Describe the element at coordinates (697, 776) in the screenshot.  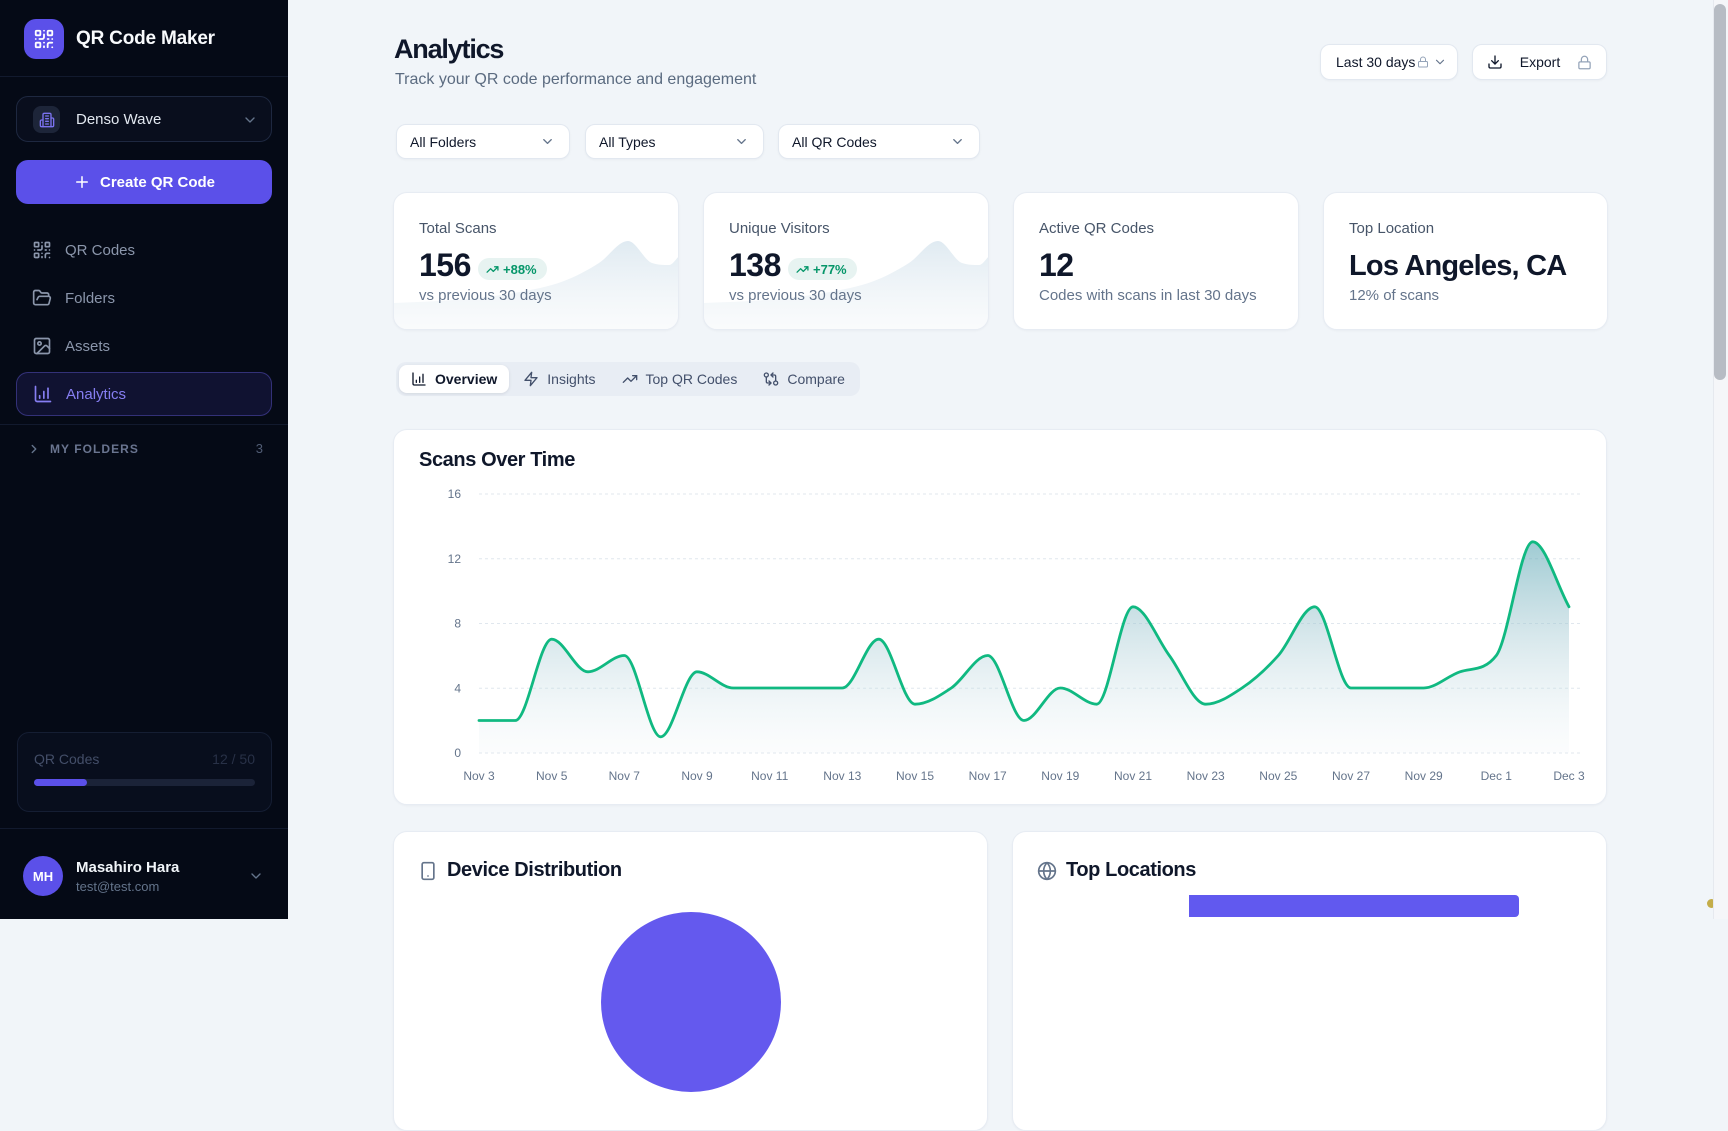
I see `svg-text: Nov 9` at that location.